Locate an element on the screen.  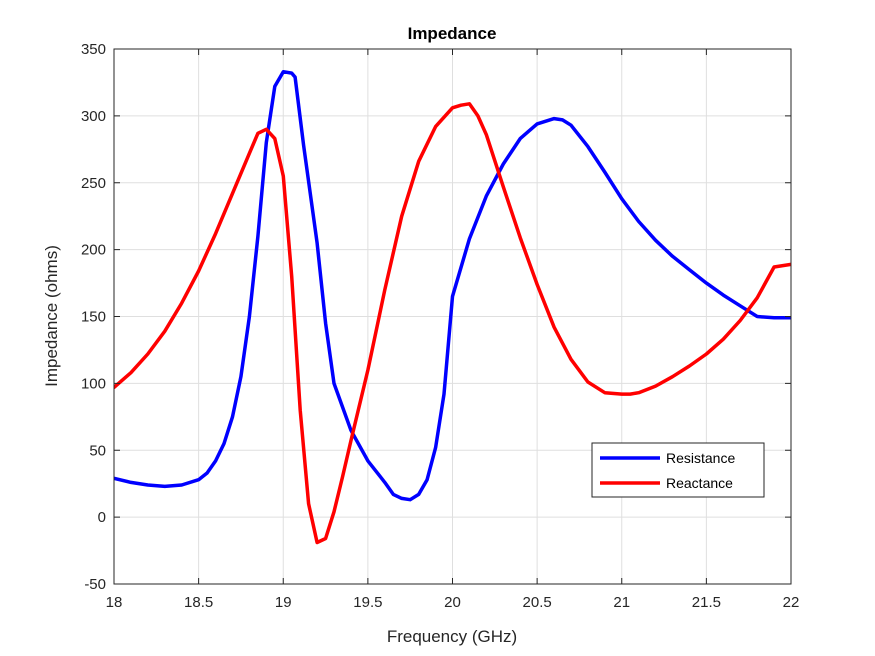
y-tick-label: 150 is located at coordinates (93, 317).